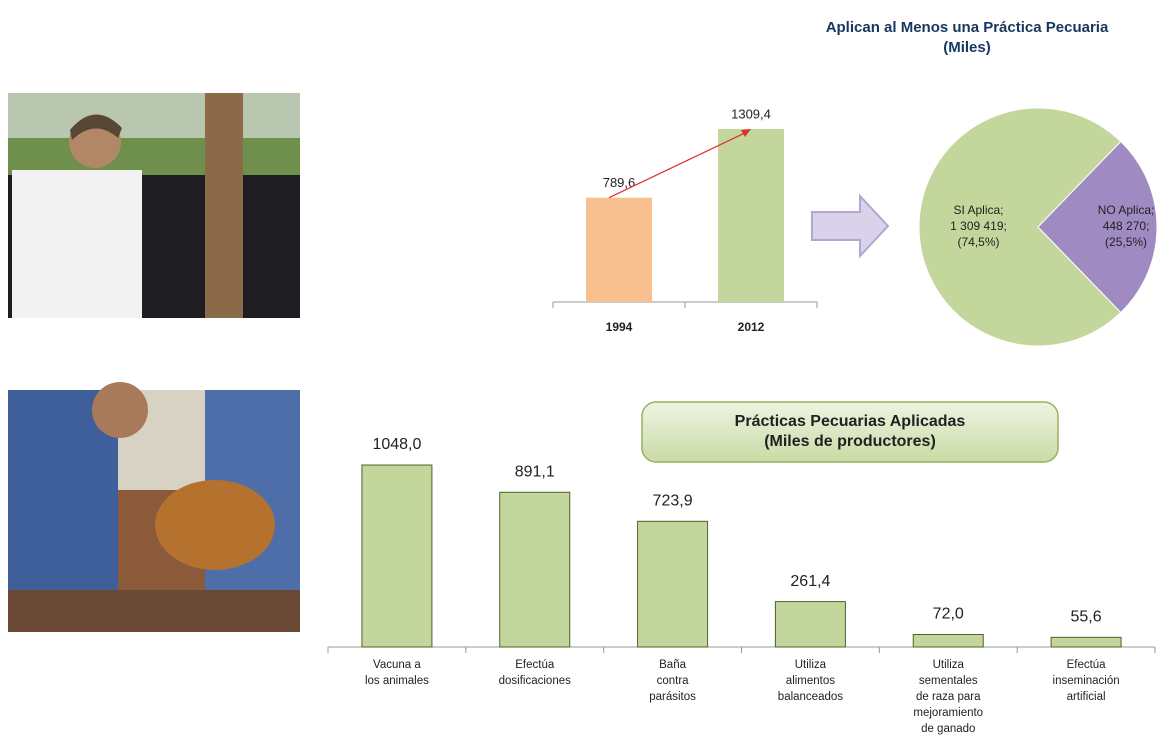  What do you see at coordinates (678, 165) in the screenshot?
I see `growth-arrow` at bounding box center [678, 165].